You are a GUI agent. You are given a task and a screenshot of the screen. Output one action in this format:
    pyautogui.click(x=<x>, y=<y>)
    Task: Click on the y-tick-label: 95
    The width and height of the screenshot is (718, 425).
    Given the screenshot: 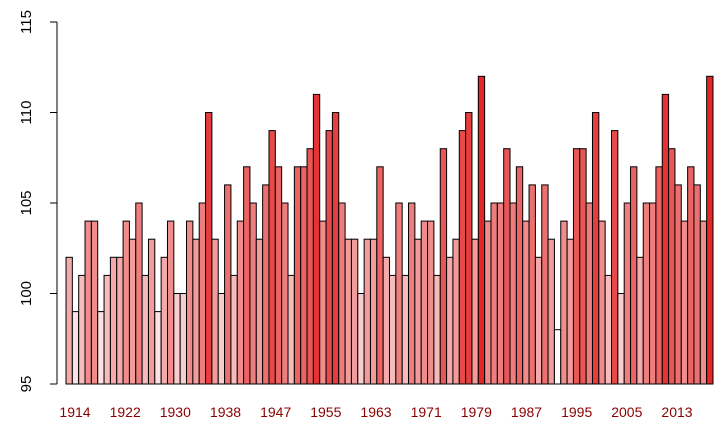 What is the action you would take?
    pyautogui.click(x=26, y=384)
    